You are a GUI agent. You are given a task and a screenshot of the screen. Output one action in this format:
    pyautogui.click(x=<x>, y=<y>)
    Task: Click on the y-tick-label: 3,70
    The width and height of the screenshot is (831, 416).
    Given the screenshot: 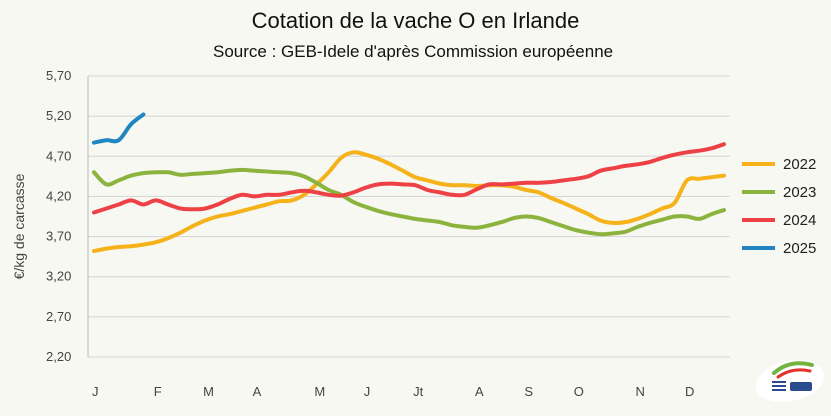 What is the action you would take?
    pyautogui.click(x=58, y=236)
    